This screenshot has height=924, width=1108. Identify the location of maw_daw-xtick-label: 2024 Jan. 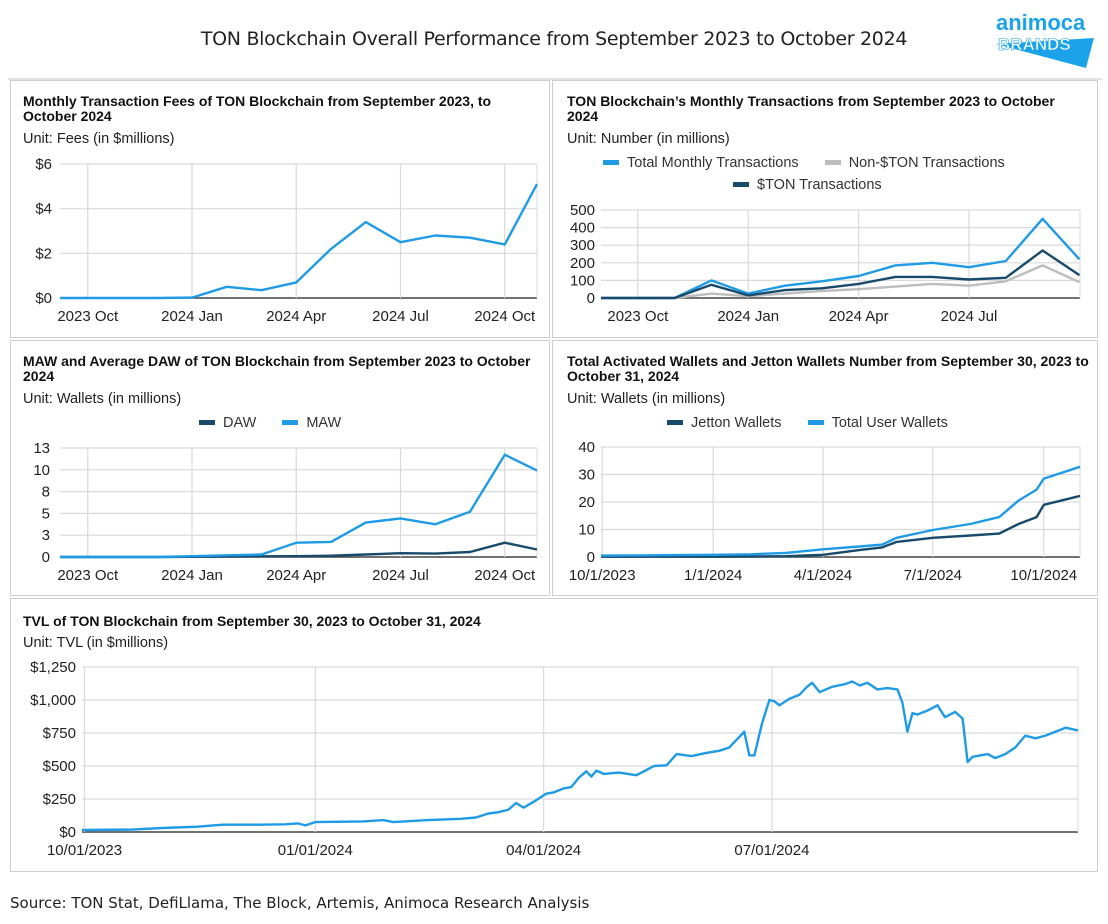
(192, 575).